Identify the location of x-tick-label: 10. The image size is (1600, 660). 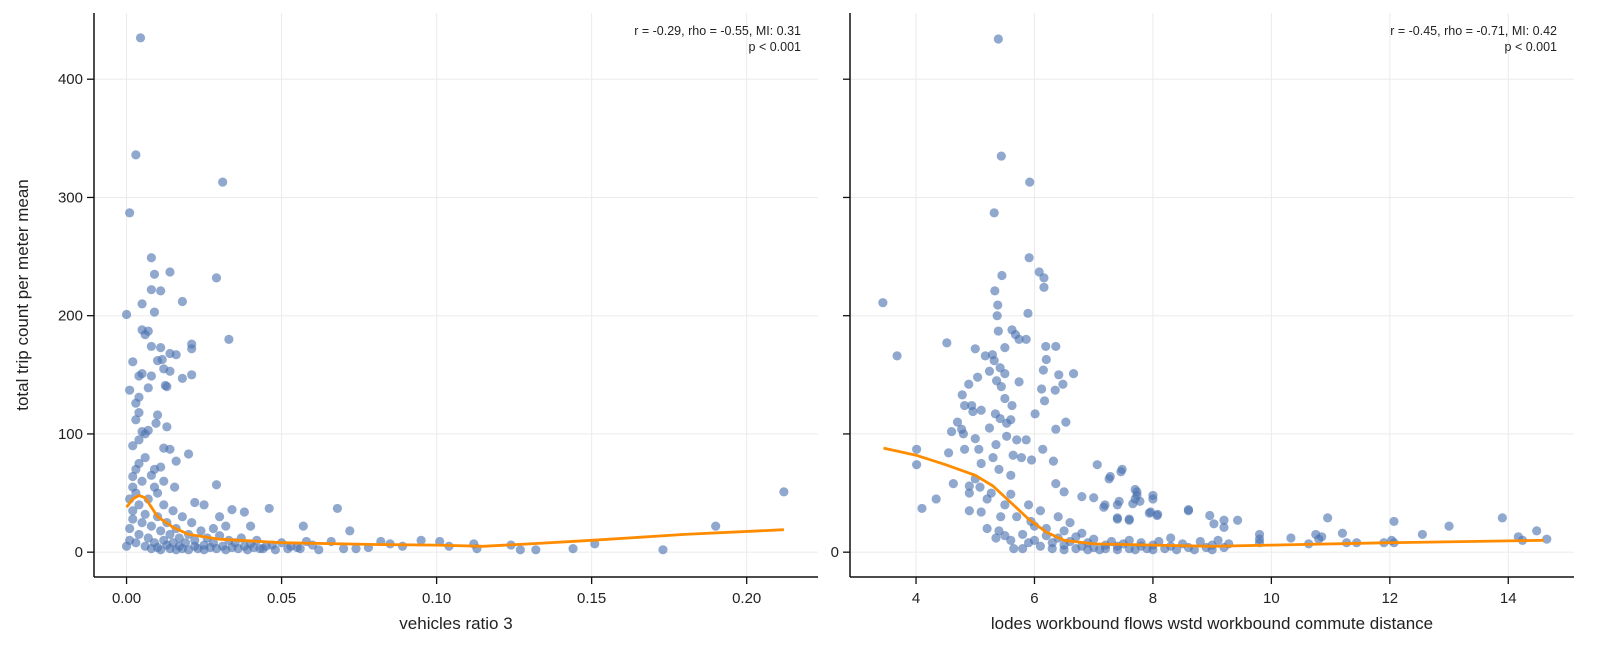
(1271, 598).